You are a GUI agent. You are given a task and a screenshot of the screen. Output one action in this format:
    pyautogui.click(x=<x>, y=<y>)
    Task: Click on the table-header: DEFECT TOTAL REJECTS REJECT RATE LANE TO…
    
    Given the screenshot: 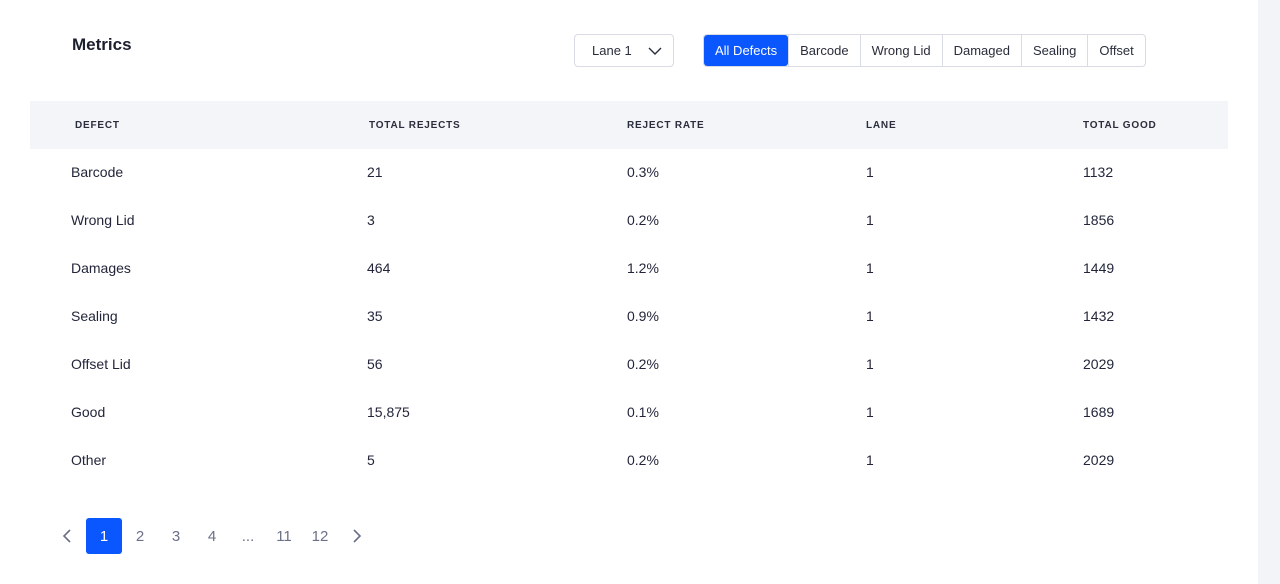 What is the action you would take?
    pyautogui.click(x=629, y=125)
    